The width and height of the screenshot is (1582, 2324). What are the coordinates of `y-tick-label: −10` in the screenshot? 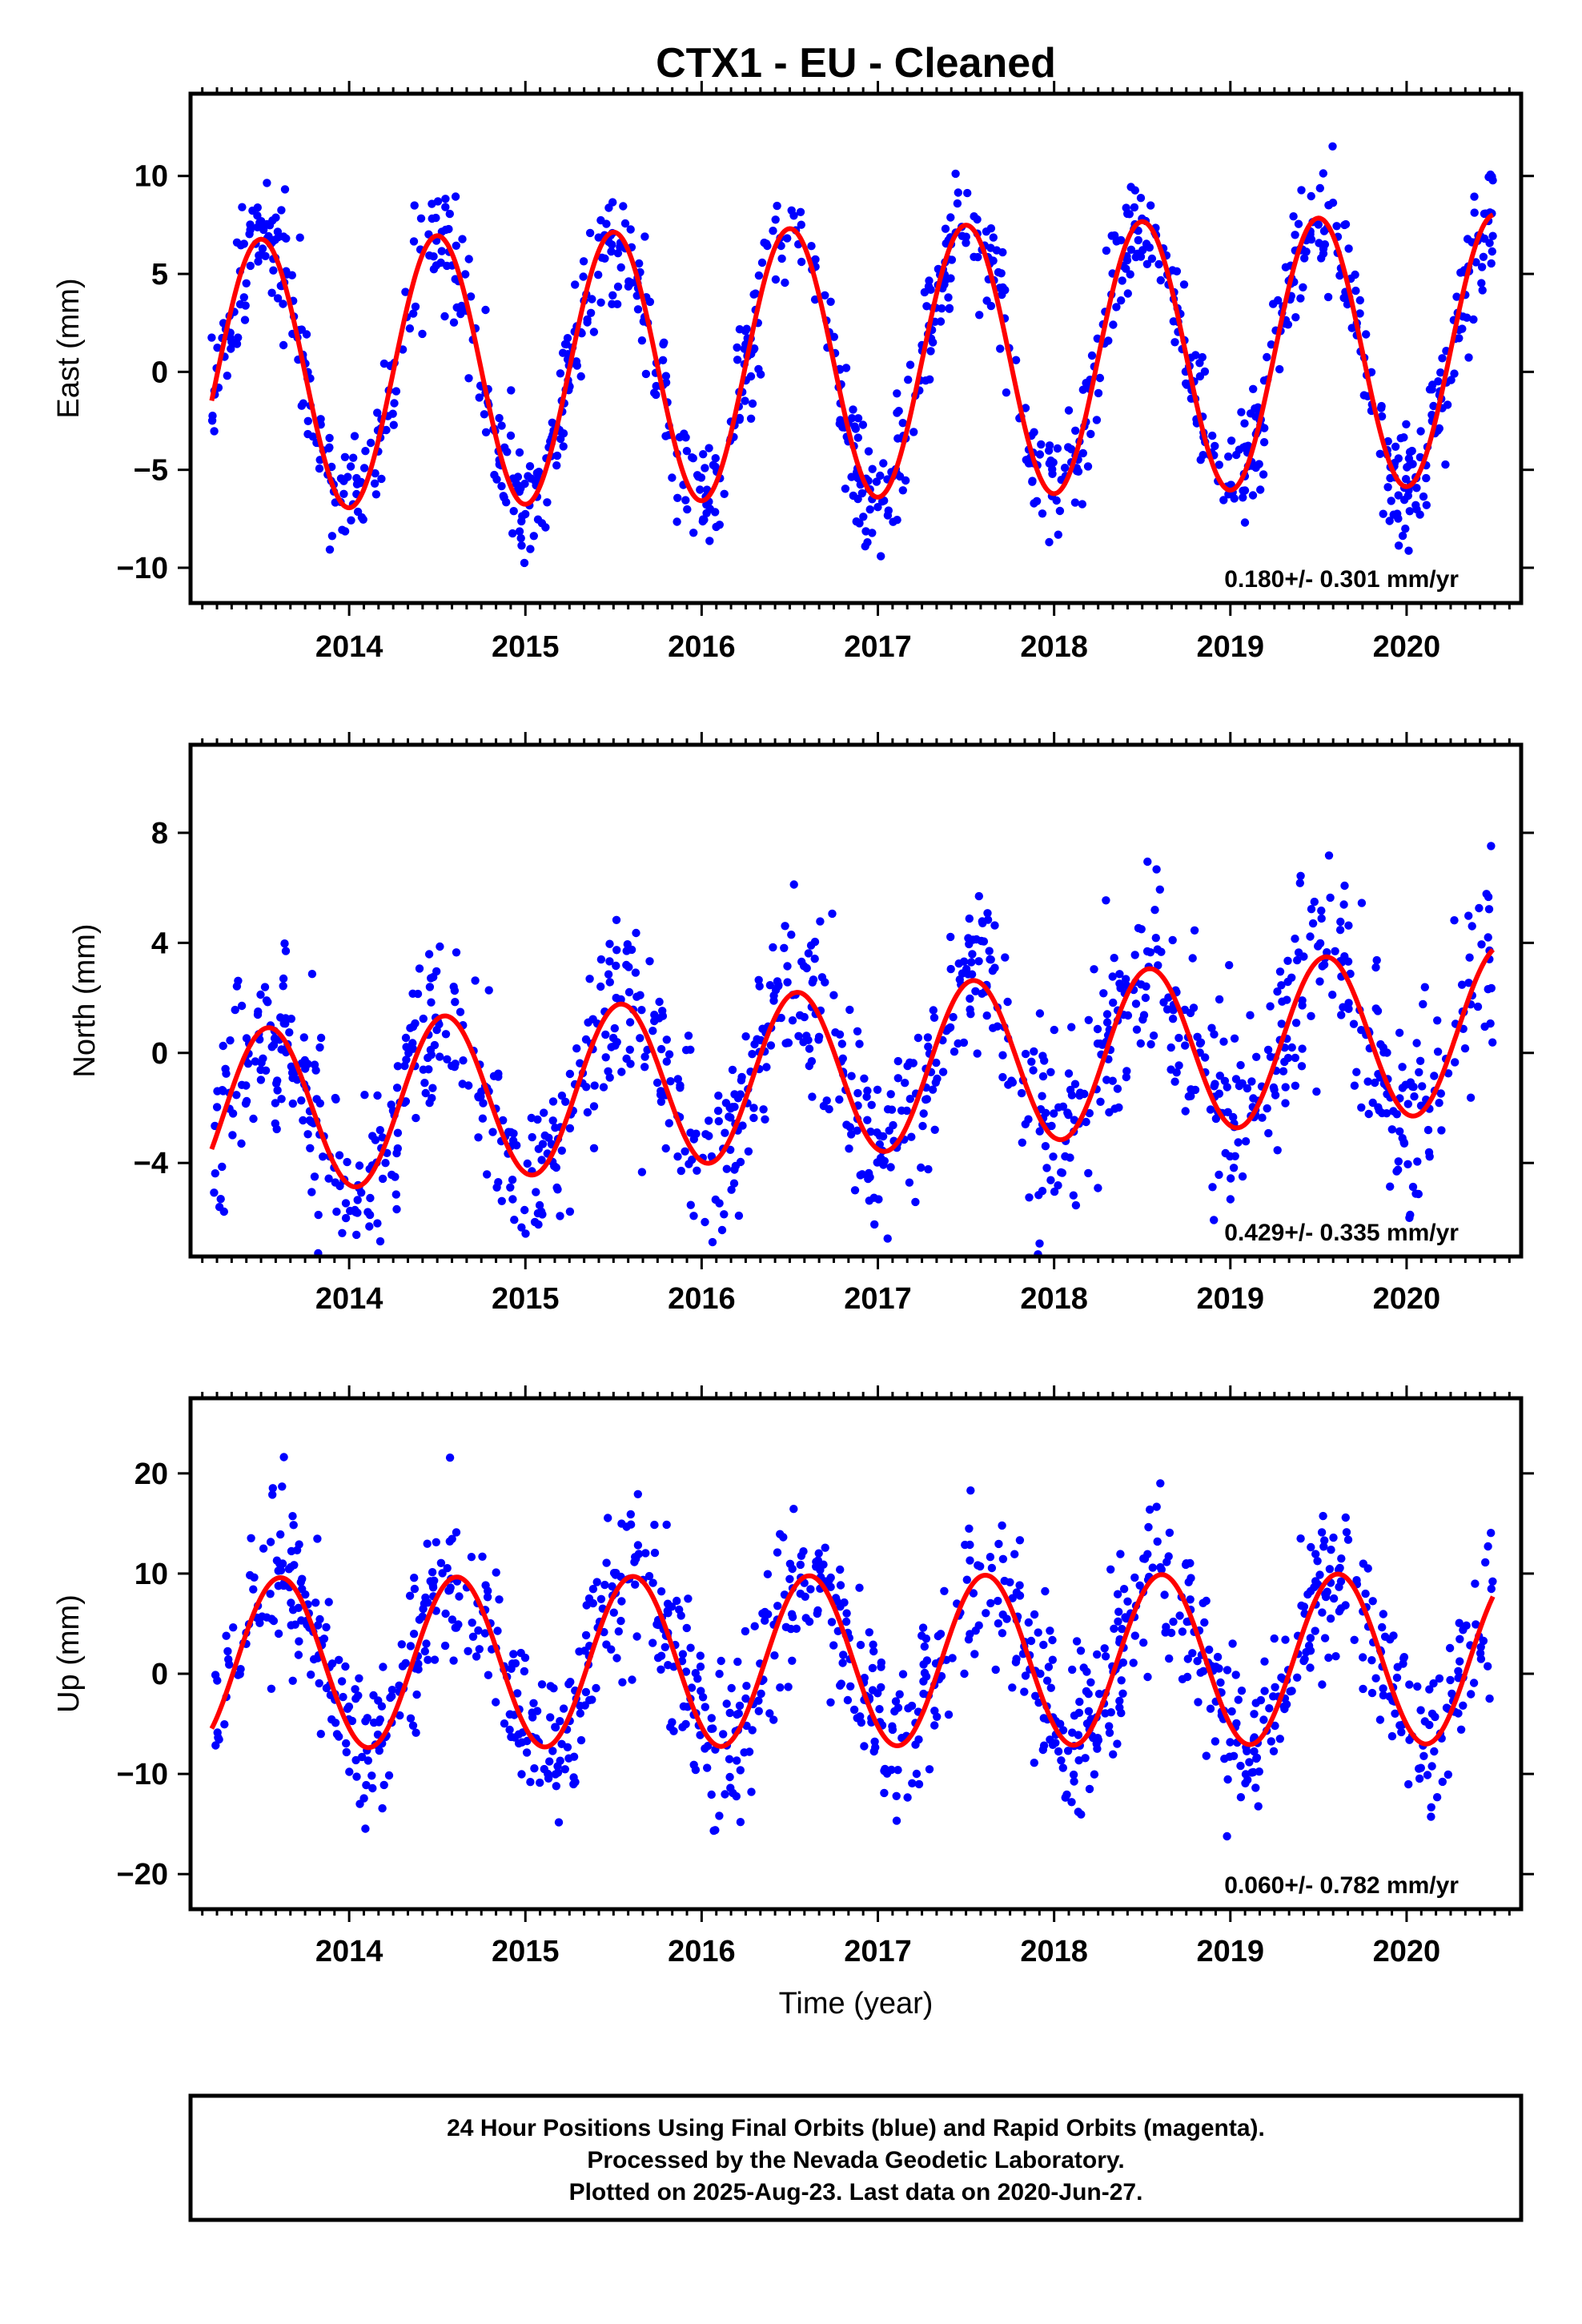 It's located at (142, 568).